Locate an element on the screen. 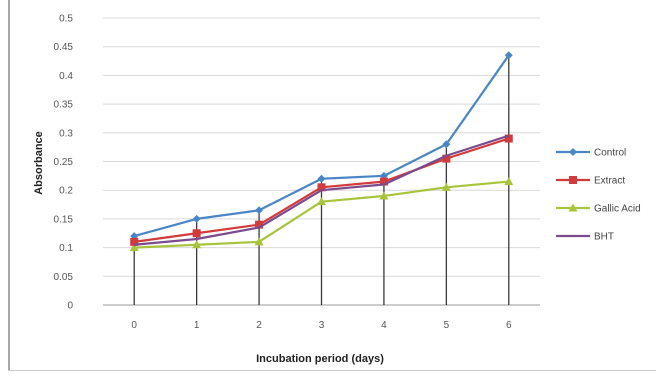 The image size is (664, 390). x-tick-label: 5 is located at coordinates (447, 325).